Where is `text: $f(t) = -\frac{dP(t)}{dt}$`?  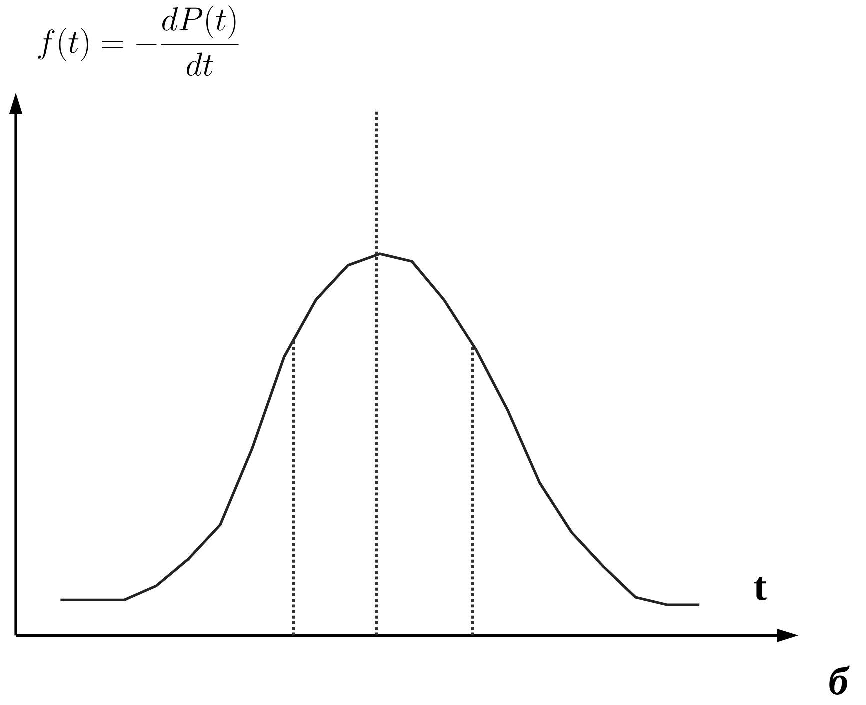 text: $f(t) = -\frac{dP(t)}{dt}$ is located at coordinates (138, 41).